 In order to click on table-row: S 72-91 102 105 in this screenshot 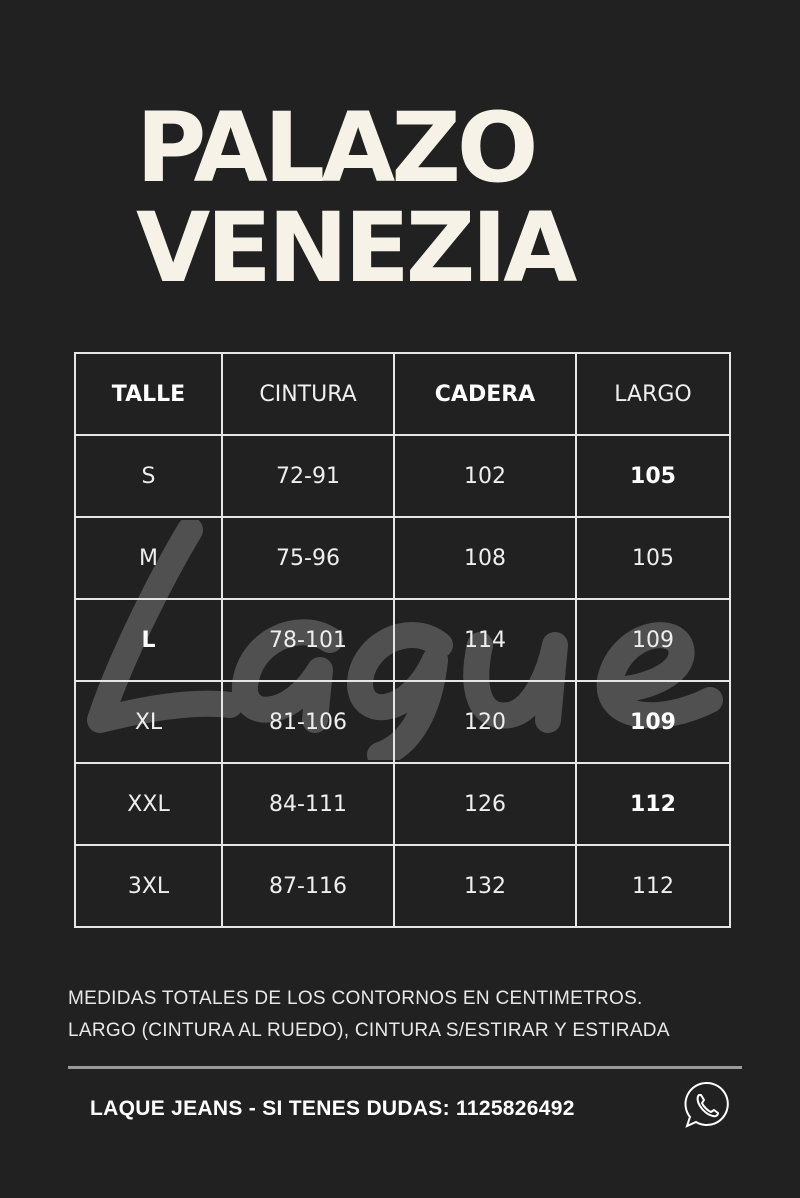, I will do `click(402, 476)`.